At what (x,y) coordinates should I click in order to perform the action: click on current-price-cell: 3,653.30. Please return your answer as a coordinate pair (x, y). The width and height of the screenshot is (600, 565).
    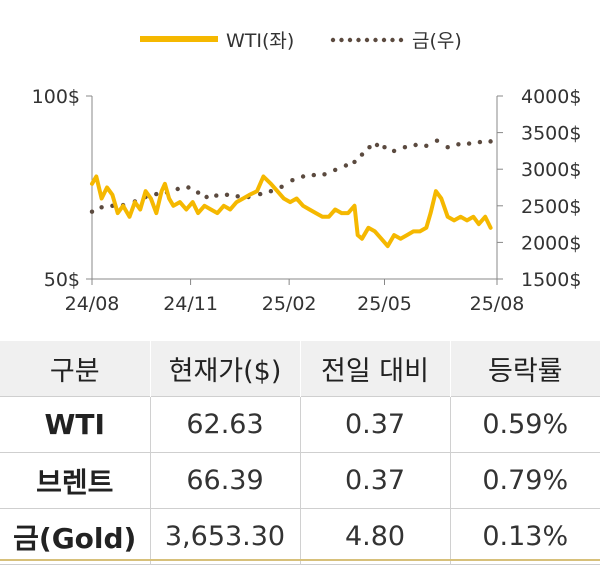
    Looking at the image, I should click on (224, 536).